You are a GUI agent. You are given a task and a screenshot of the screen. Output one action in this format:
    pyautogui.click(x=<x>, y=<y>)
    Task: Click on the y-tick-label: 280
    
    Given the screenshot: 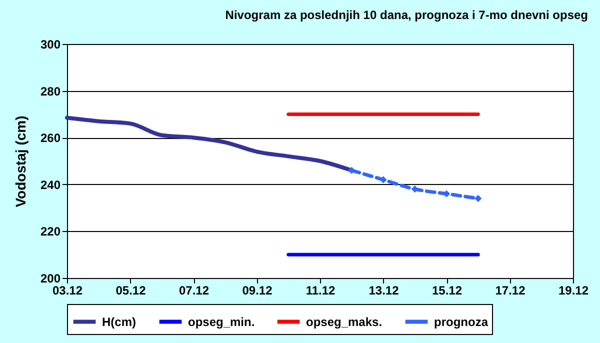 What is the action you would take?
    pyautogui.click(x=50, y=91)
    